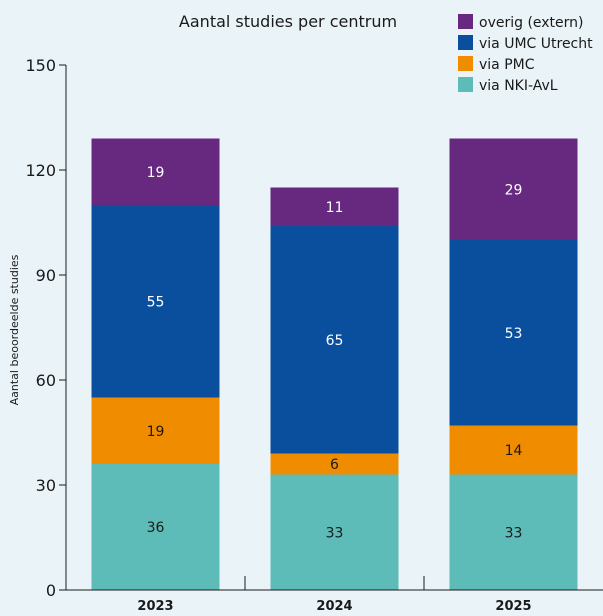  What do you see at coordinates (531, 23) in the screenshot?
I see `legend-label: overig (extern)` at bounding box center [531, 23].